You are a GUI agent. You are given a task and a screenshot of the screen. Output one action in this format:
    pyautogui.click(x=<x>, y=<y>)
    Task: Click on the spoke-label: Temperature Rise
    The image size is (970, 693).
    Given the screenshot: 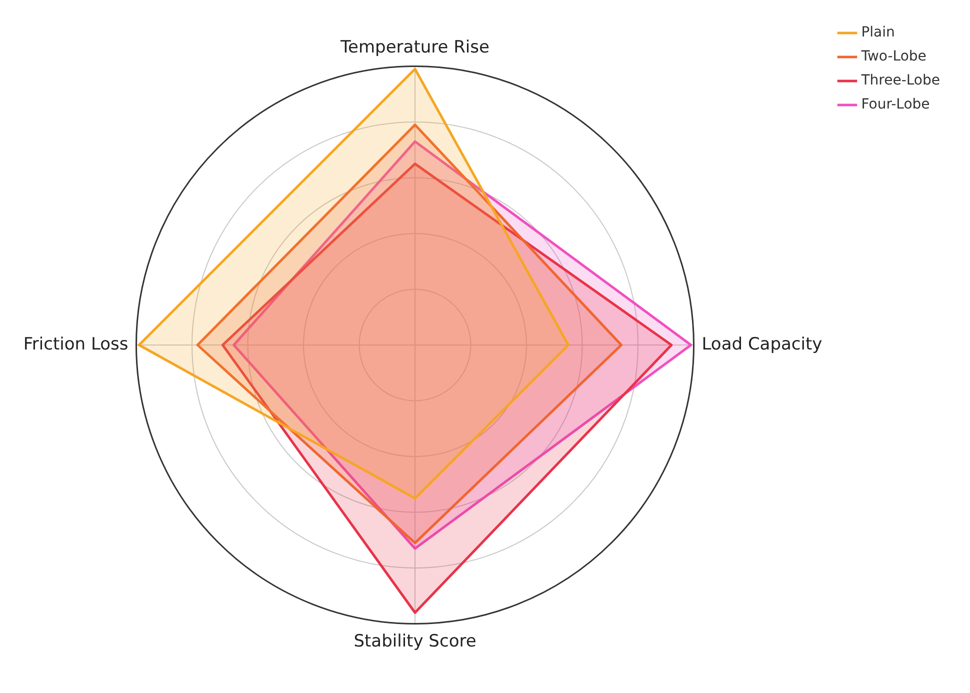 What is the action you would take?
    pyautogui.click(x=415, y=47)
    